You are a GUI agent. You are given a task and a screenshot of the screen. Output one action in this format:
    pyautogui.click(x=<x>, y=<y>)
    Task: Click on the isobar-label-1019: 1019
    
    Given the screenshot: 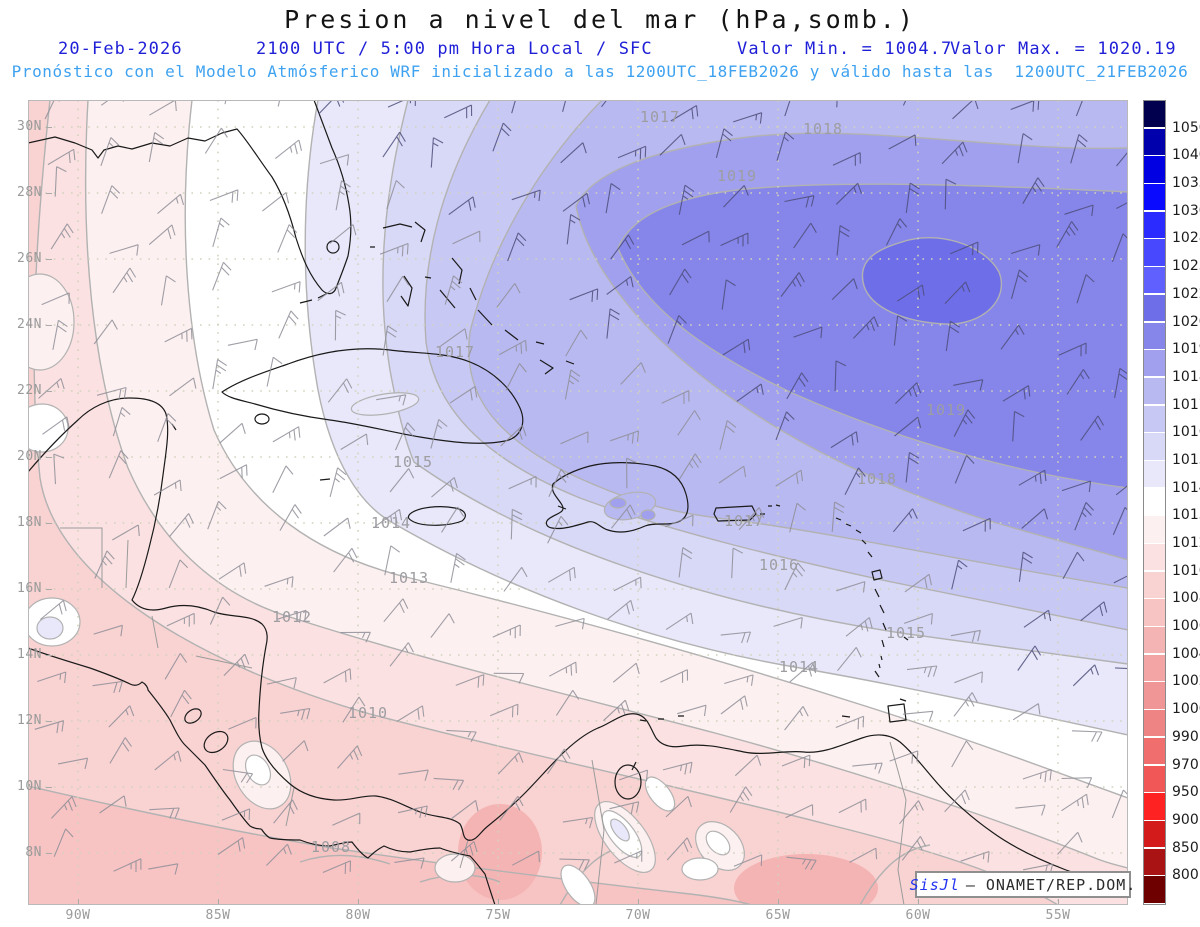 What is the action you would take?
    pyautogui.click(x=737, y=176)
    